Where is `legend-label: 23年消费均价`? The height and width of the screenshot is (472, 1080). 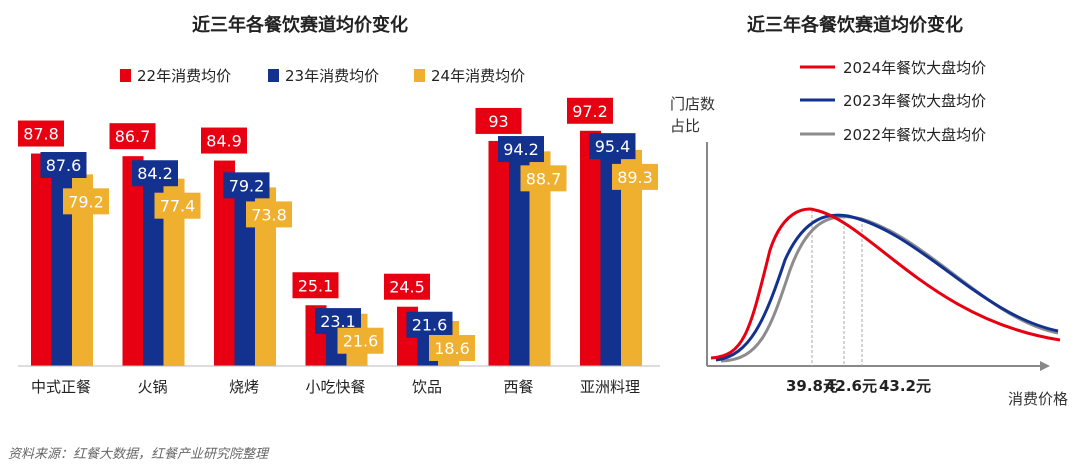
legend-label: 23年消费均价 is located at coordinates (332, 76).